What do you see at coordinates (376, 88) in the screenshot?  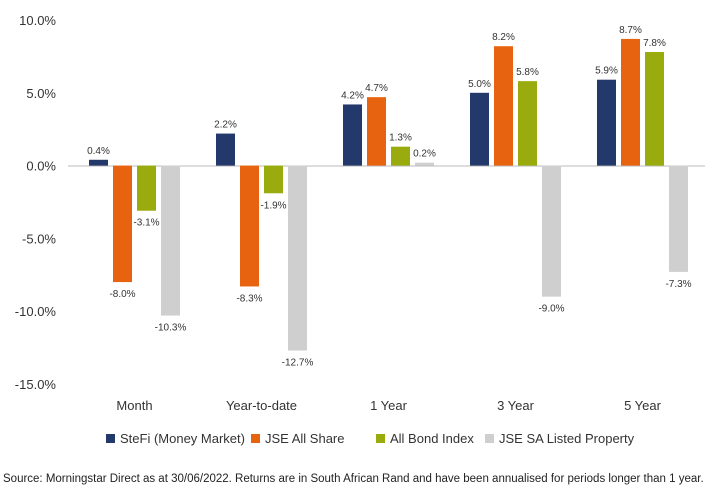 I see `data-label: 4.7%` at bounding box center [376, 88].